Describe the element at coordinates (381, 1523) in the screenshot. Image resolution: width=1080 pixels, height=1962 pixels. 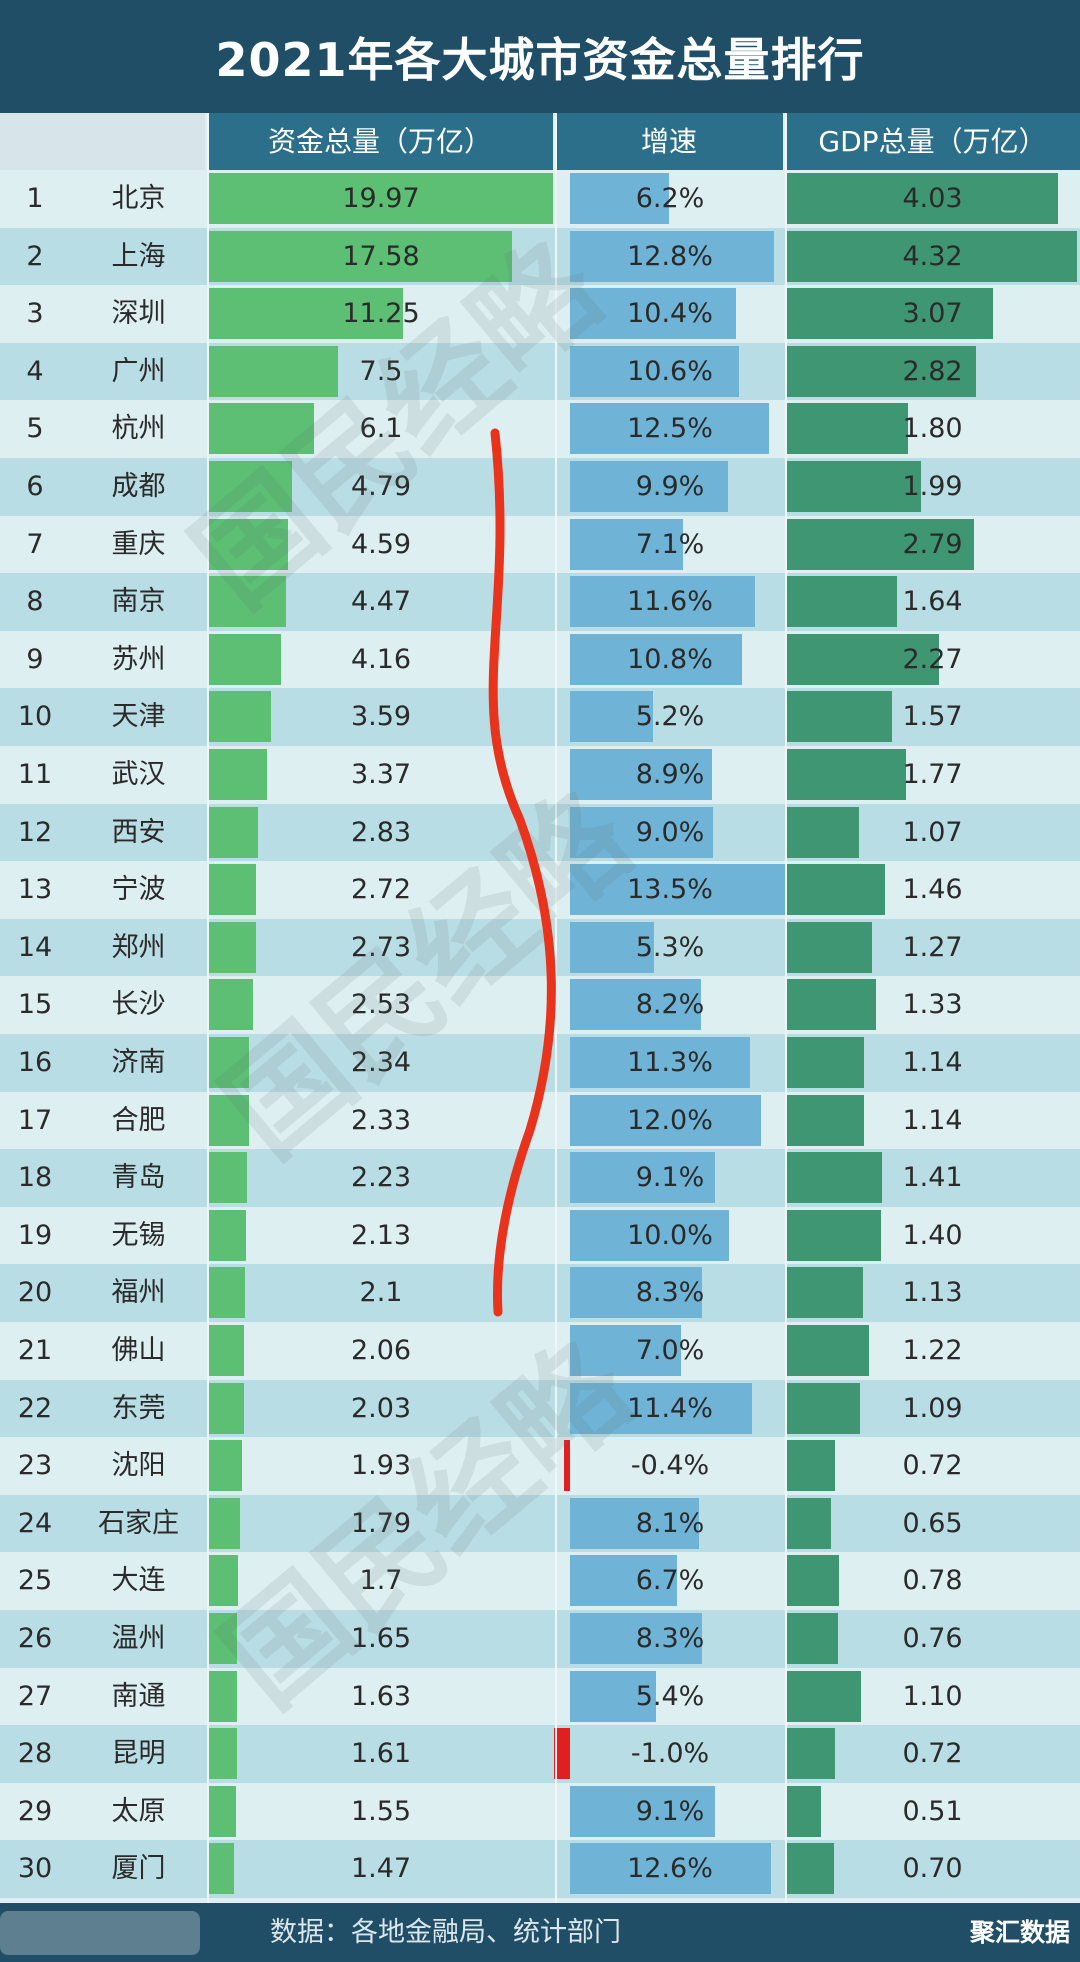
I see `capital-value: 1.79` at that location.